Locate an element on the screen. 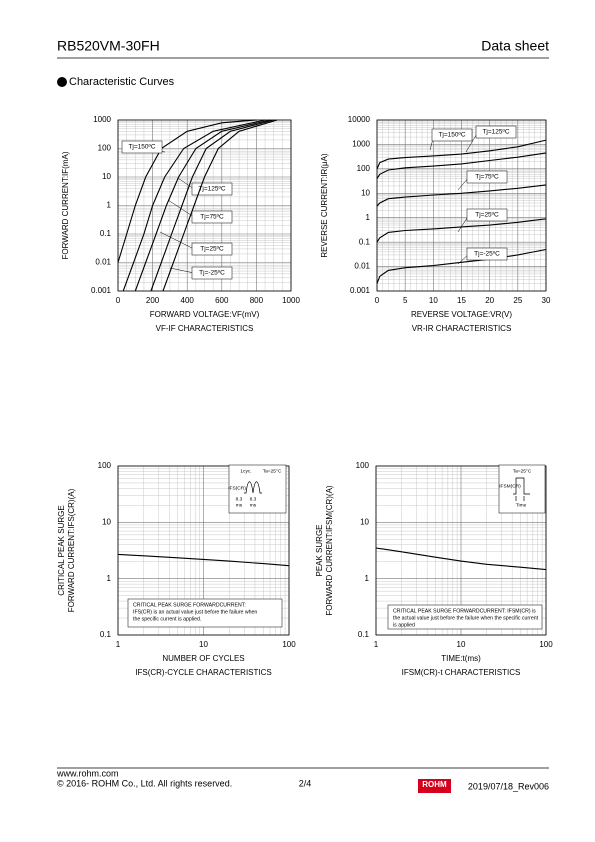 The width and height of the screenshot is (595, 842). y-axis-label: FORWARD CURRENT:IFSM(CR)(A) is located at coordinates (329, 550).